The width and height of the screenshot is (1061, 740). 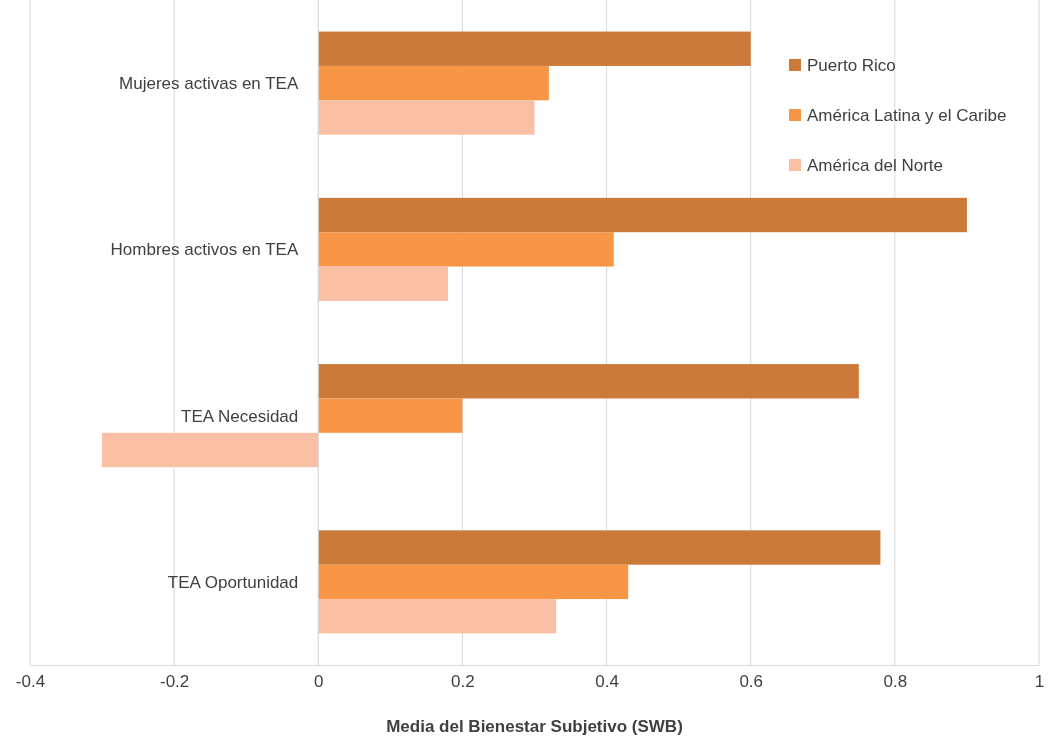 I want to click on legend-label: América Latina y el Caribe, so click(x=907, y=115).